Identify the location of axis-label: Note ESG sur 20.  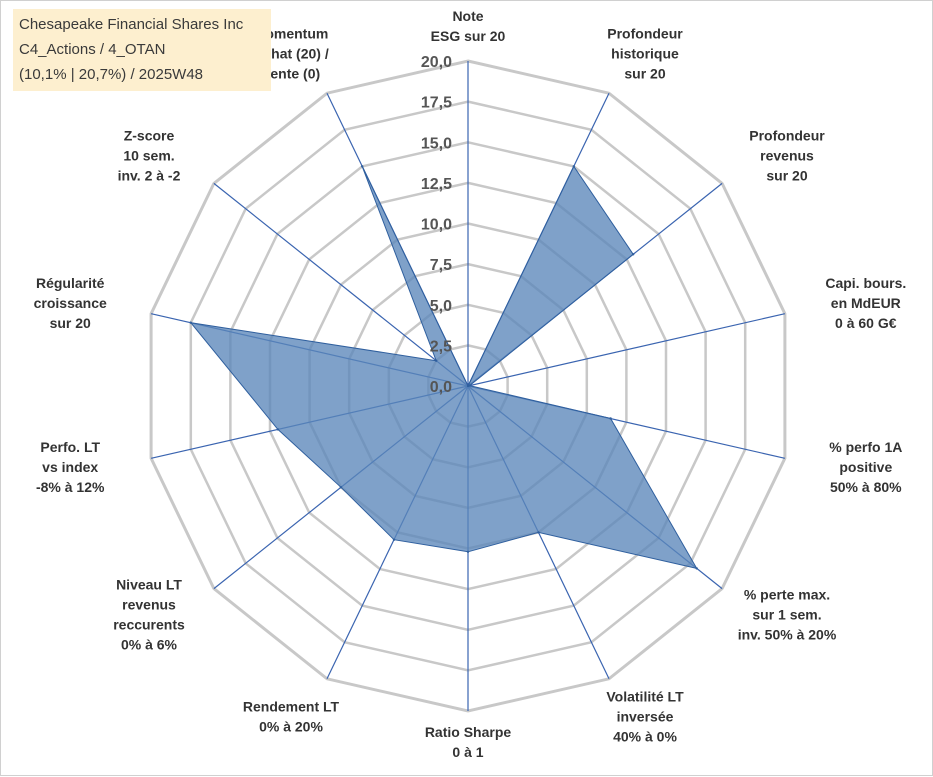
(468, 26).